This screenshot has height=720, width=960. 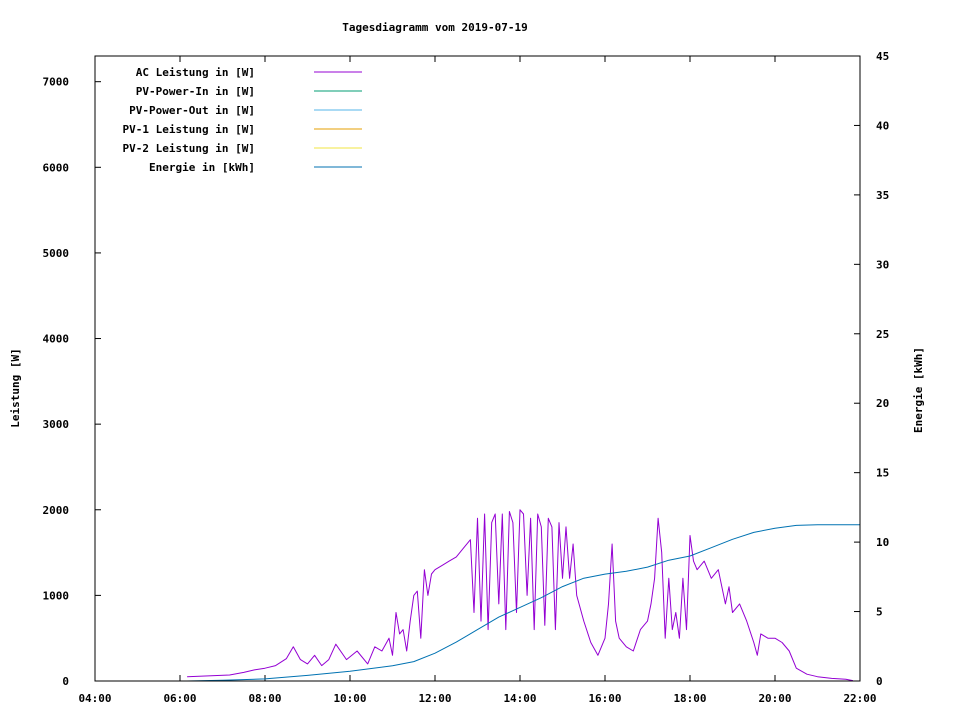 What do you see at coordinates (56, 253) in the screenshot?
I see `y-tick-label: 5000` at bounding box center [56, 253].